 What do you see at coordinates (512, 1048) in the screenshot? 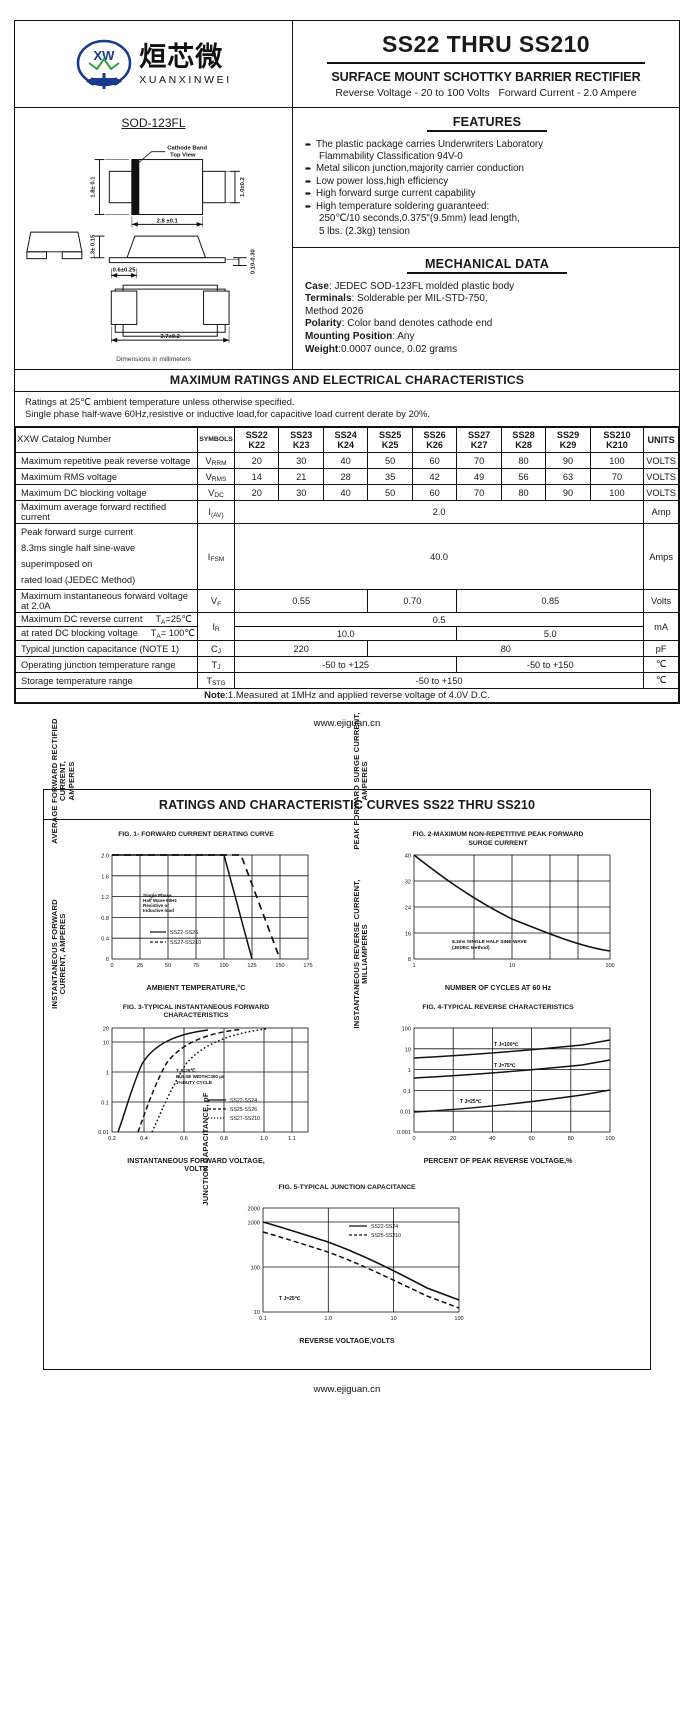
I see `fig4-series-tj100` at bounding box center [512, 1048].